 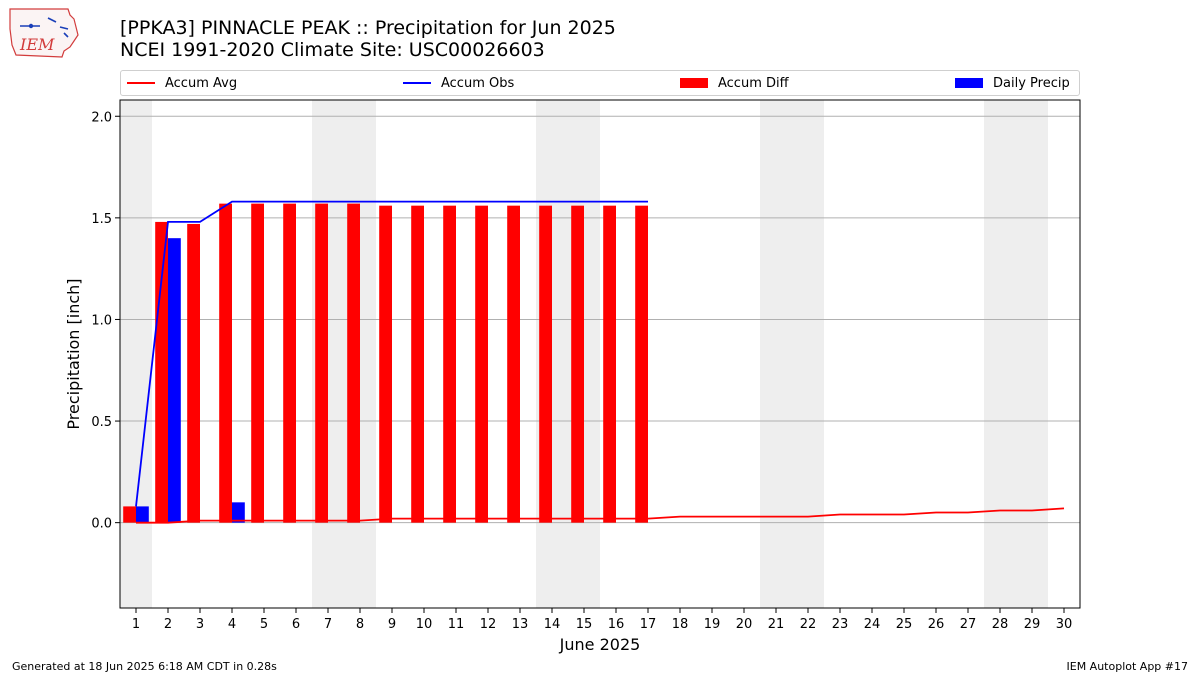 What do you see at coordinates (753, 83) in the screenshot?
I see `legend-label-accum-diff: Accum Diff` at bounding box center [753, 83].